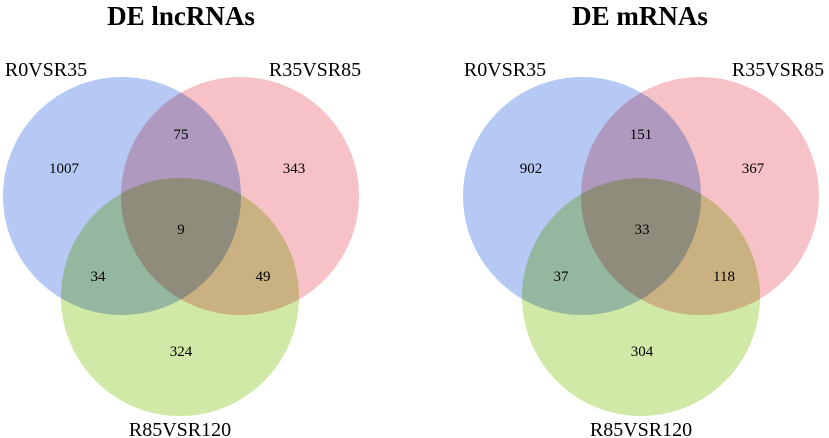  Describe the element at coordinates (294, 169) in the screenshot. I see `count-b-only: 343` at that location.